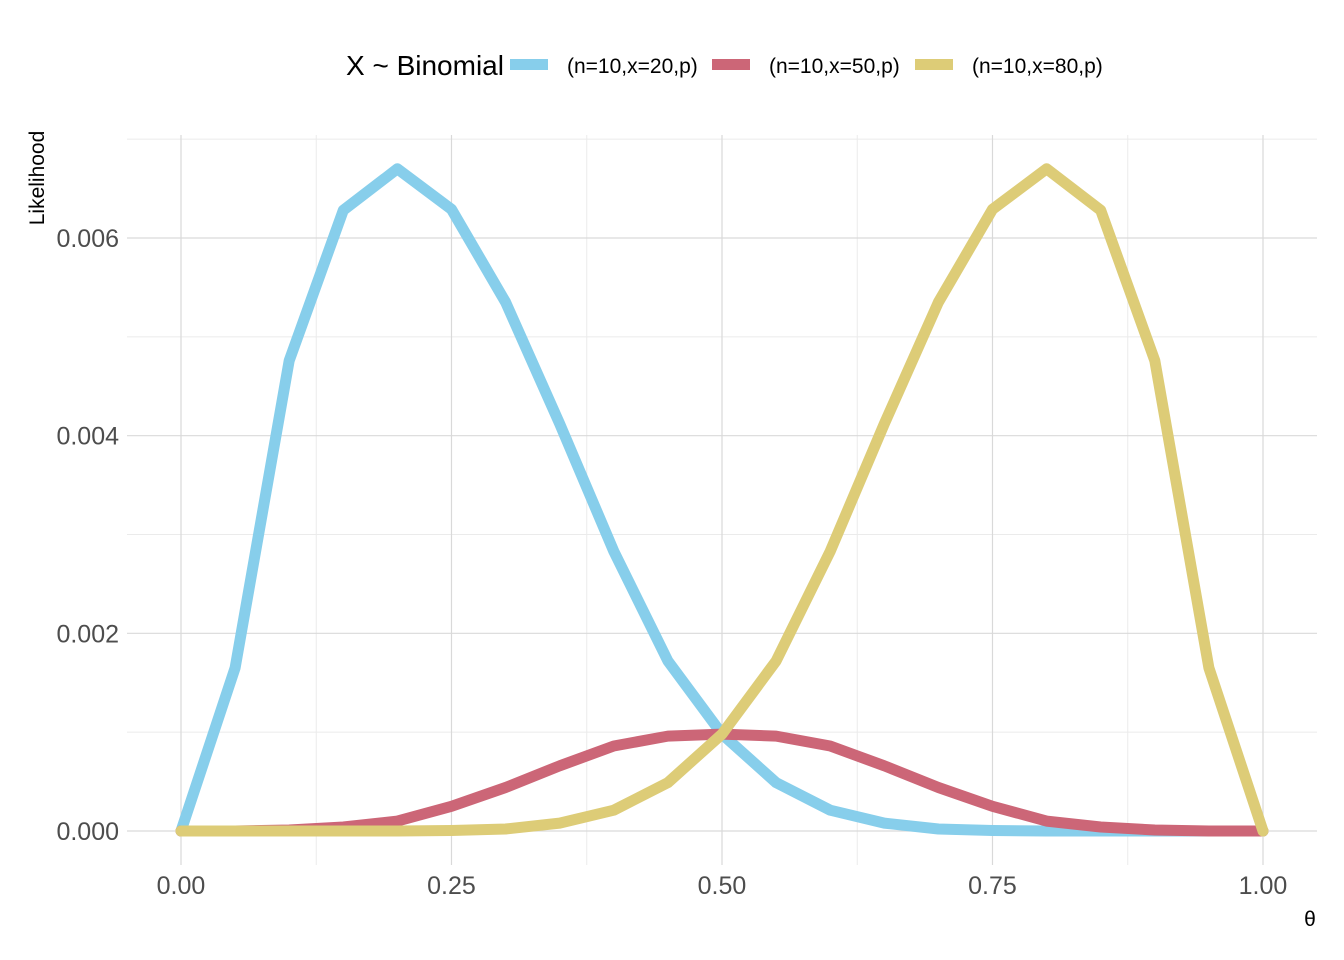  Describe the element at coordinates (87, 634) in the screenshot. I see `y-tick-label: 0.002` at that location.